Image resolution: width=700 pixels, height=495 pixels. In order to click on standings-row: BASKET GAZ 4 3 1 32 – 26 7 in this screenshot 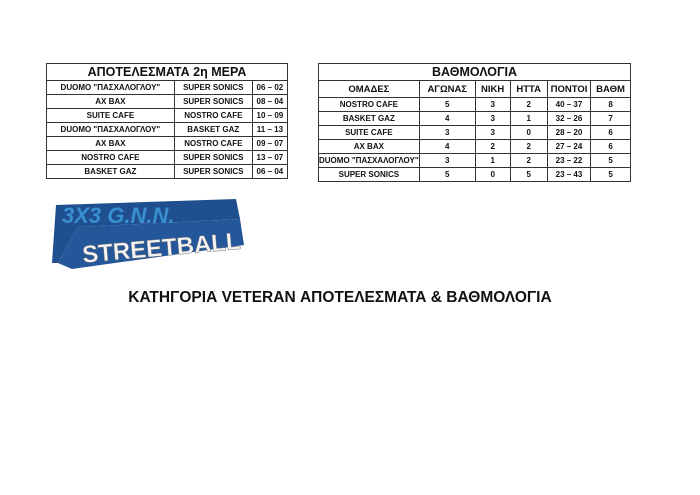, I will do `click(474, 118)`.